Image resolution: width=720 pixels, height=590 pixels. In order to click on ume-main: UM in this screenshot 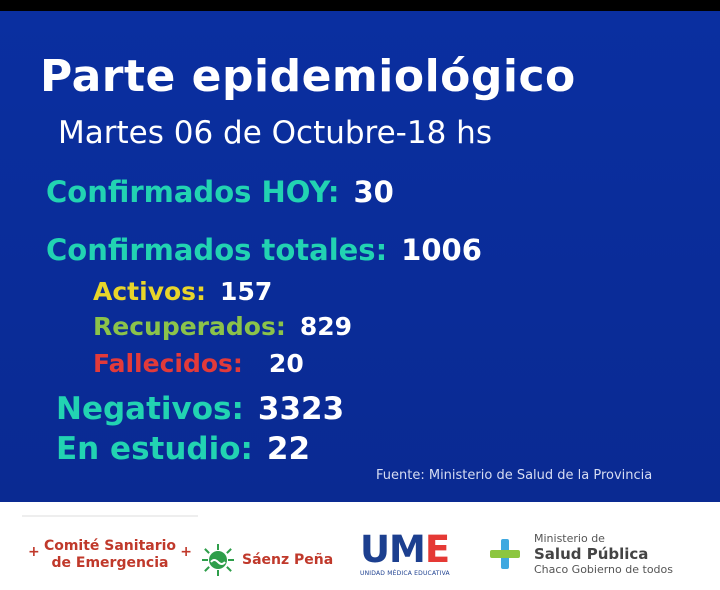, I will do `click(393, 549)`.